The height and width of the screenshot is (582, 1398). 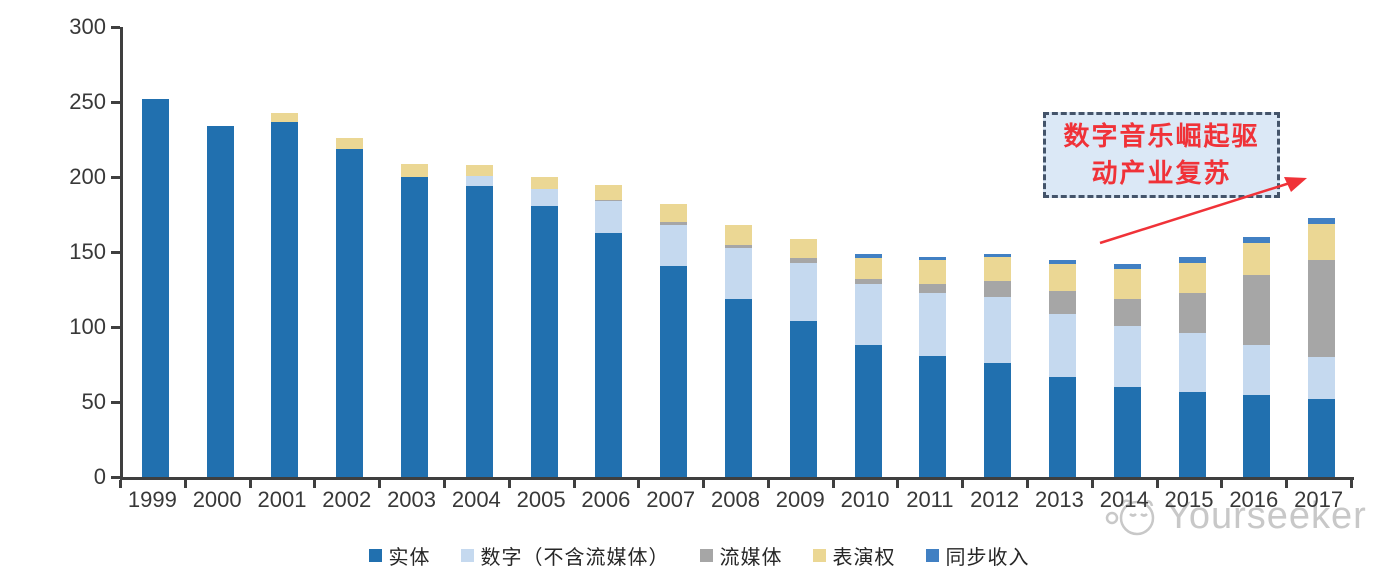 What do you see at coordinates (1127, 252) in the screenshot?
I see `bar-stack-2014` at bounding box center [1127, 252].